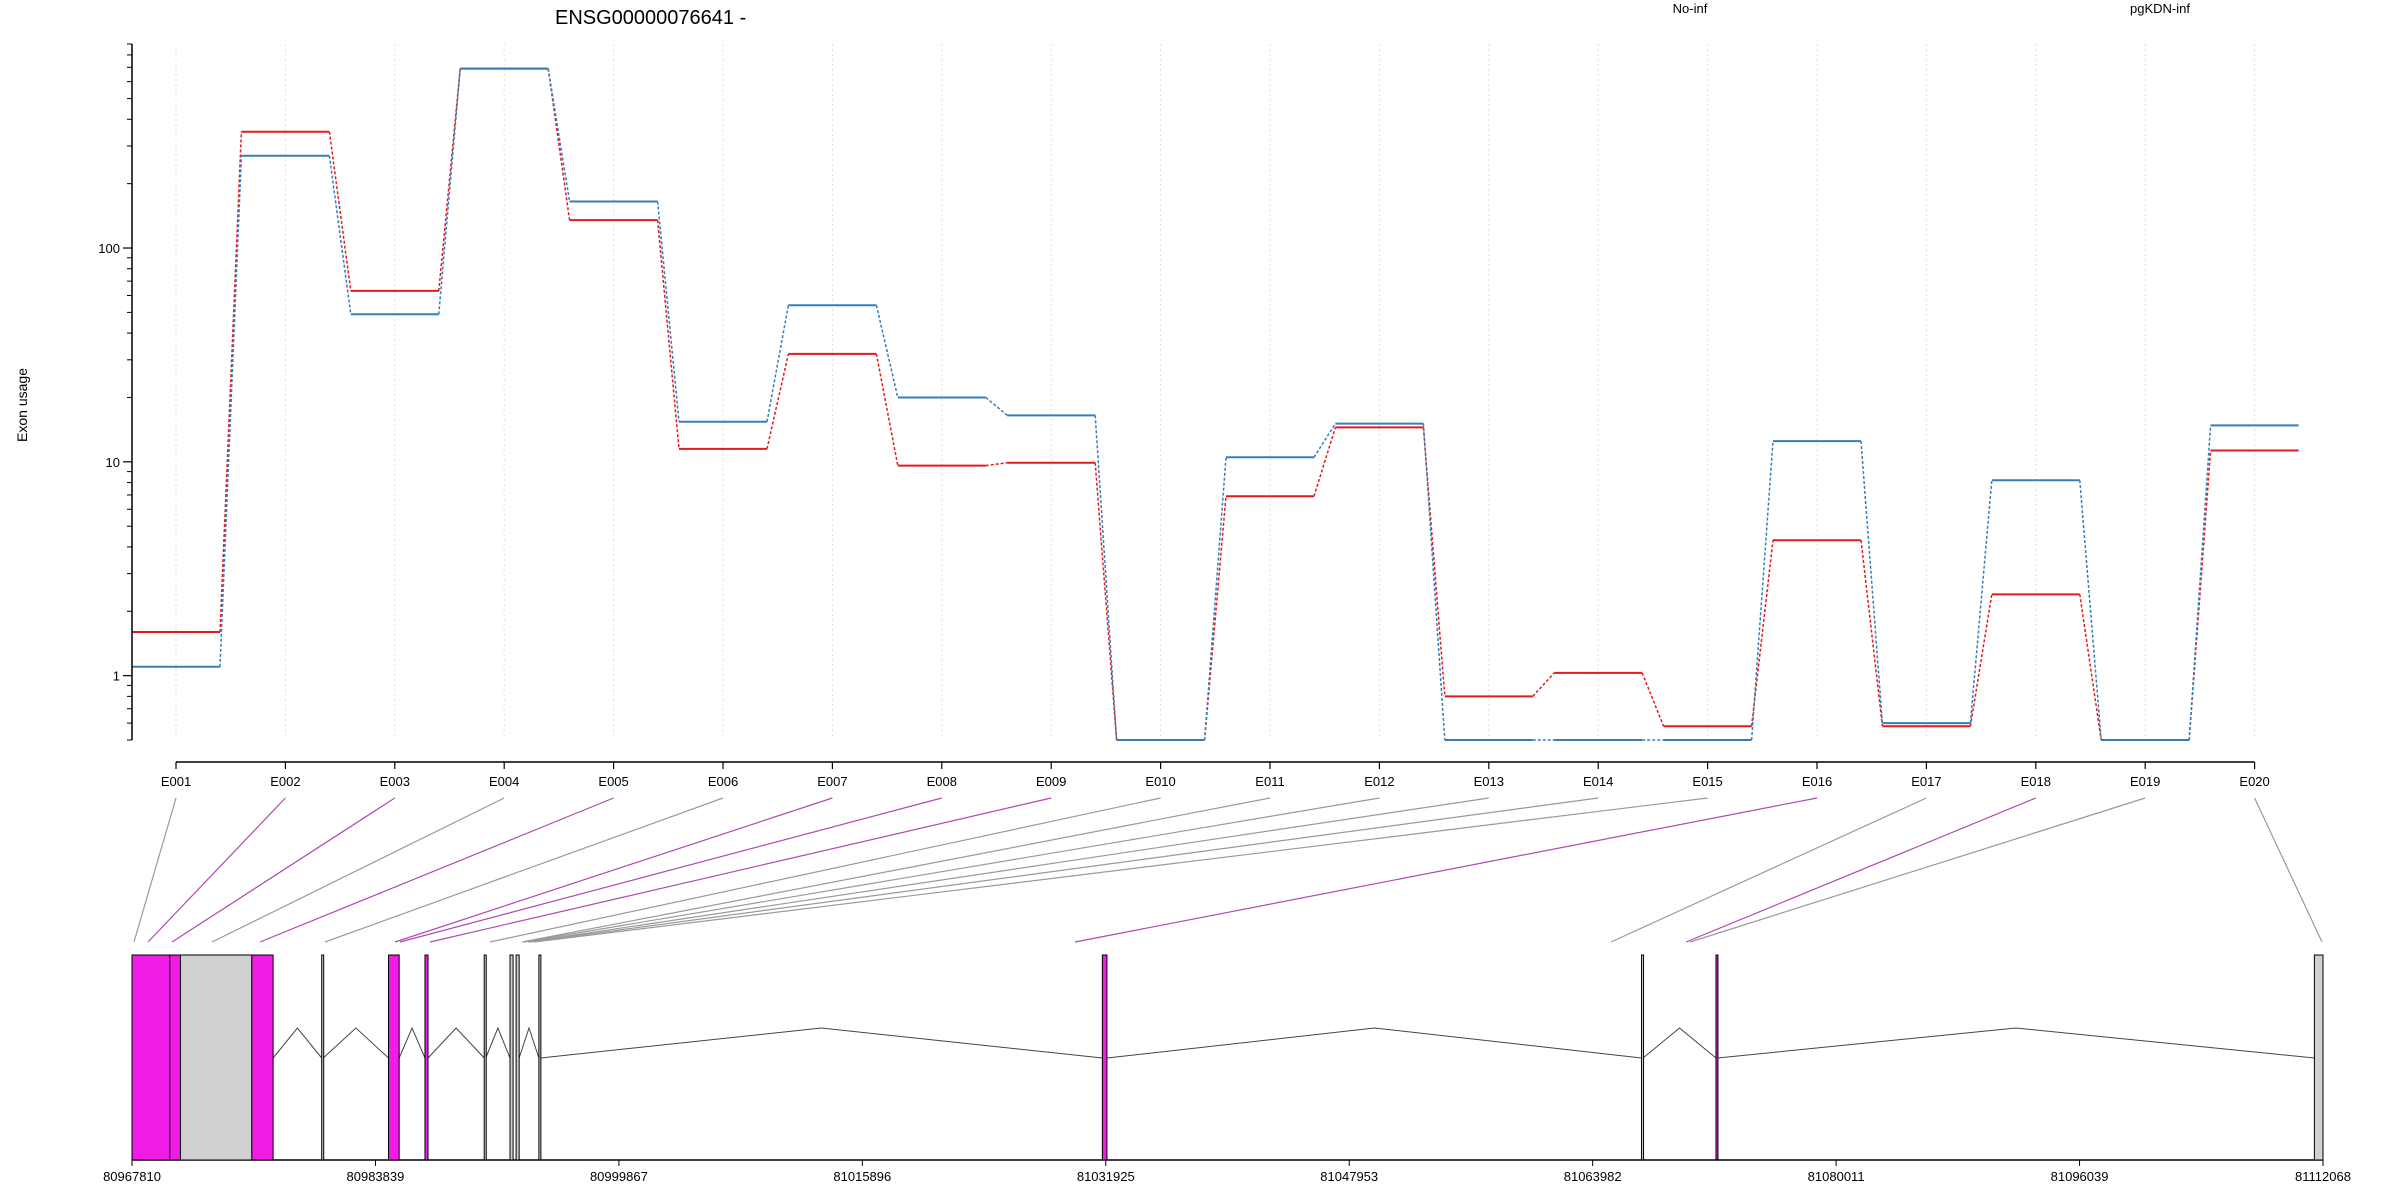  I want to click on legend-entry-no-inf: No-inf, so click(1690, 8).